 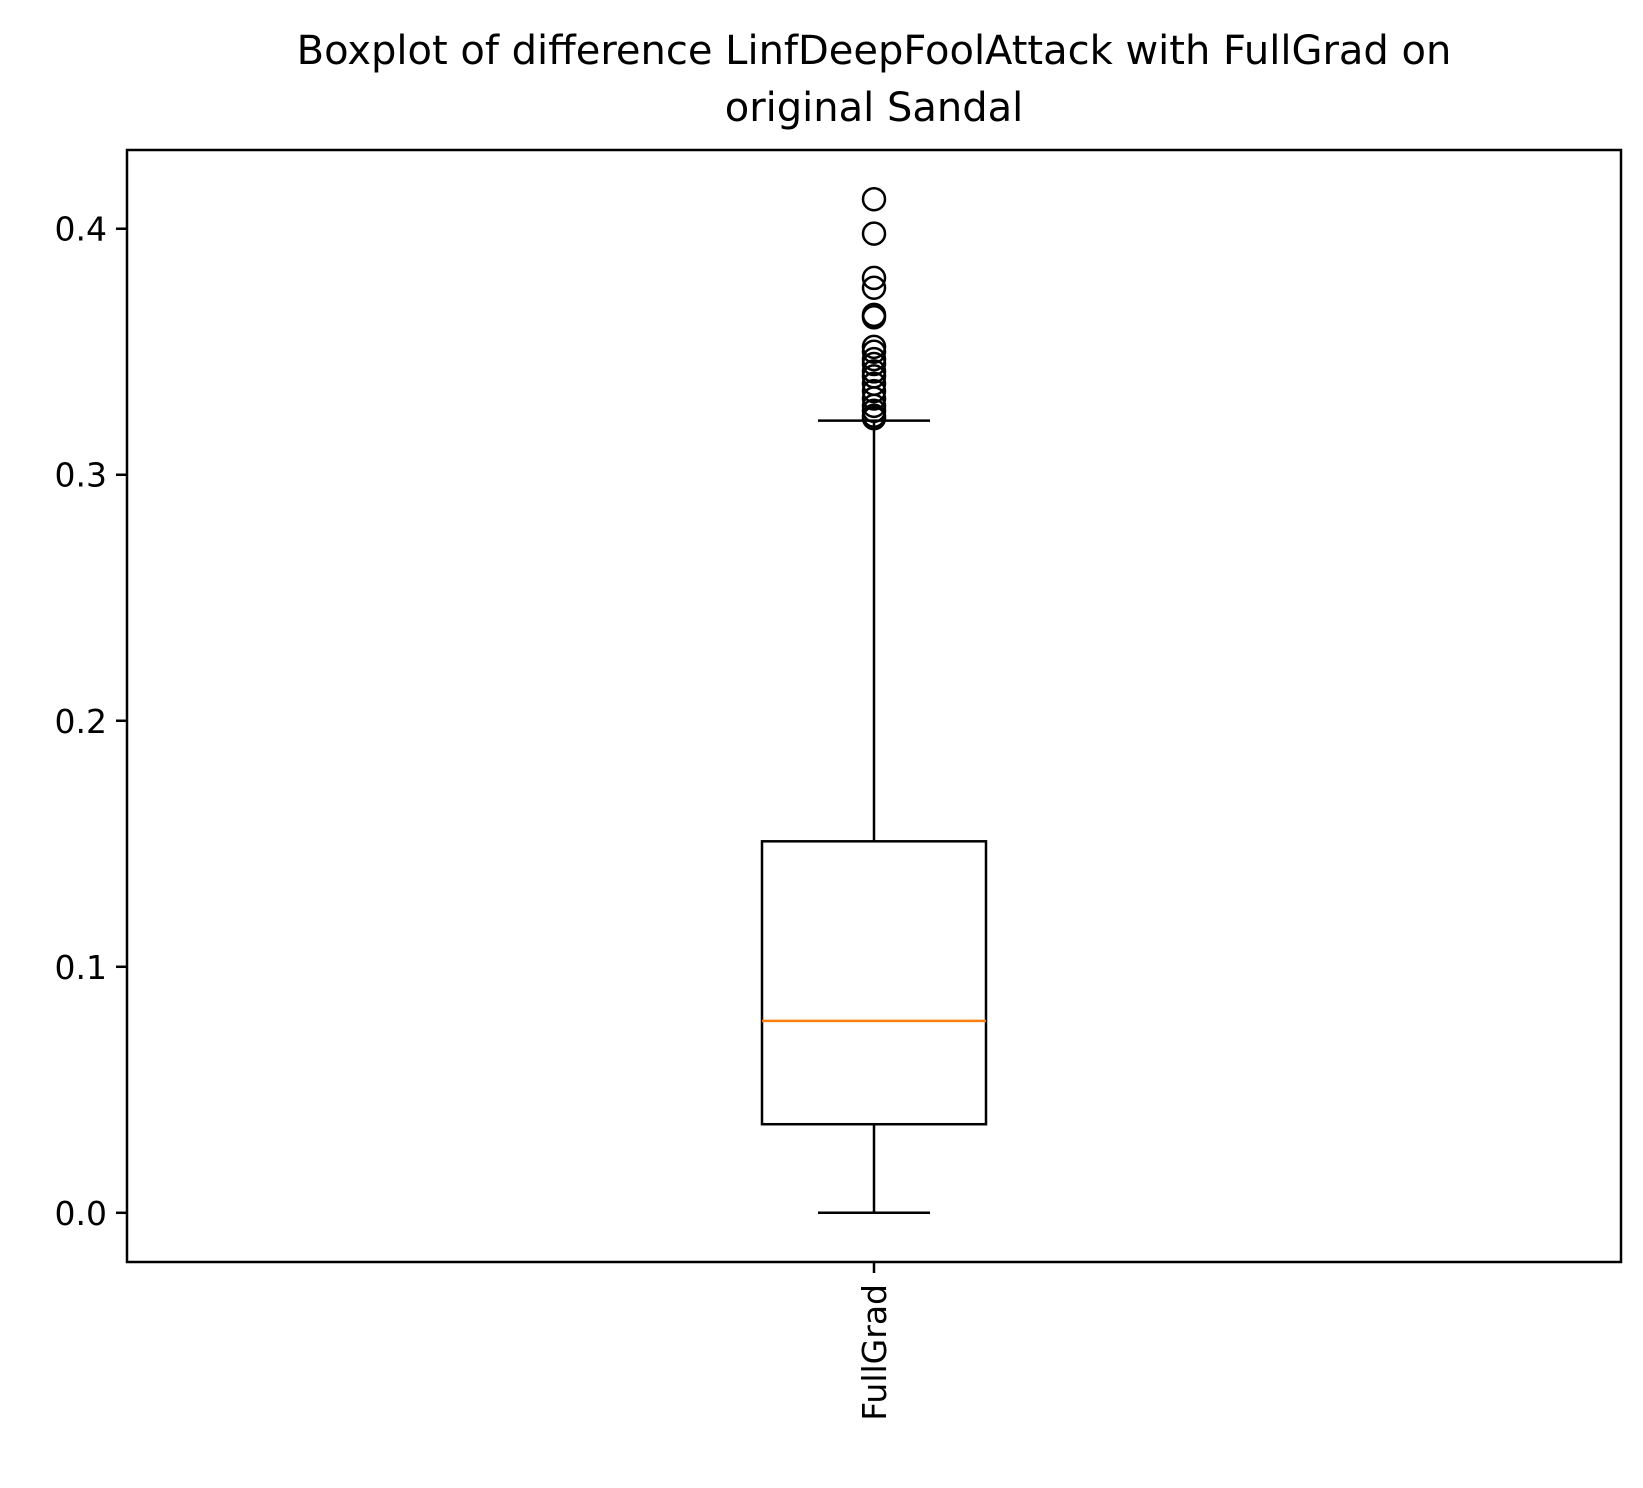 What do you see at coordinates (874, 983) in the screenshot?
I see `iqr-box` at bounding box center [874, 983].